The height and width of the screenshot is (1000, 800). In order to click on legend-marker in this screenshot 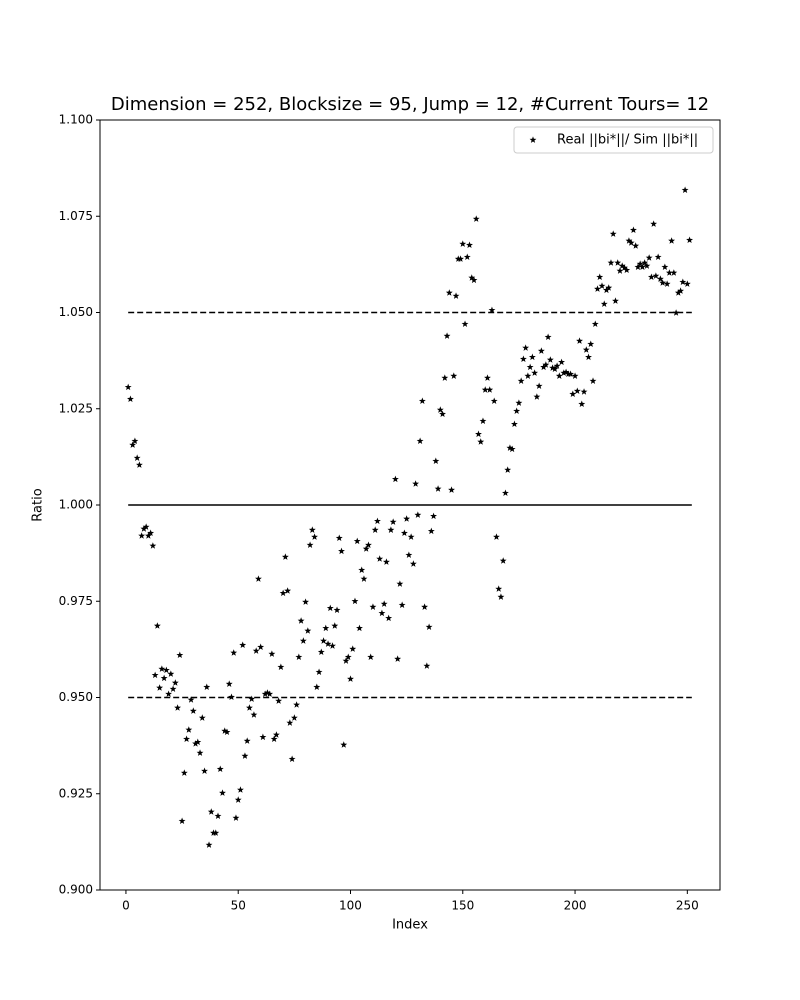, I will do `click(533, 139)`.